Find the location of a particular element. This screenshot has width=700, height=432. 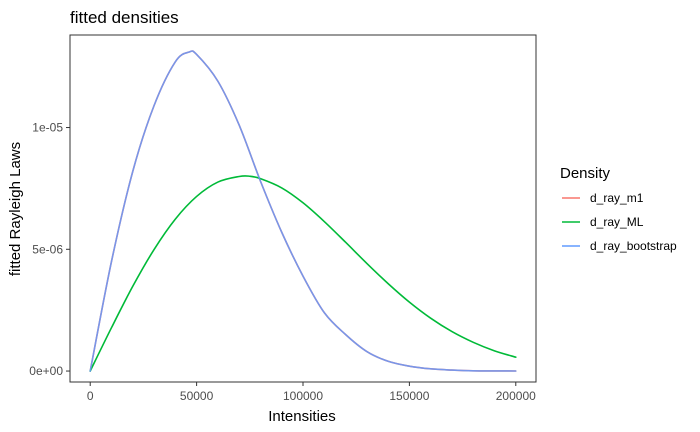

legend: Density d_ray_m1 d_ray_ML d_ray_bootstrap is located at coordinates (618, 209).